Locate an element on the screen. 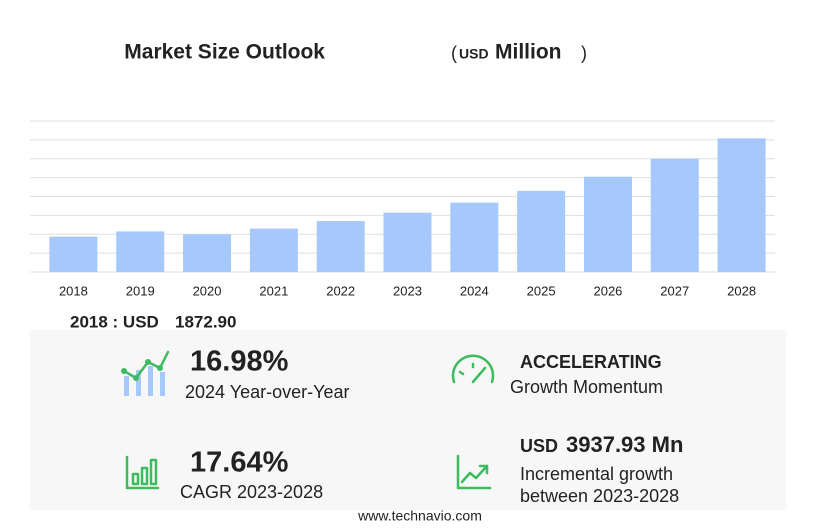  momentum-icon is located at coordinates (473, 369).